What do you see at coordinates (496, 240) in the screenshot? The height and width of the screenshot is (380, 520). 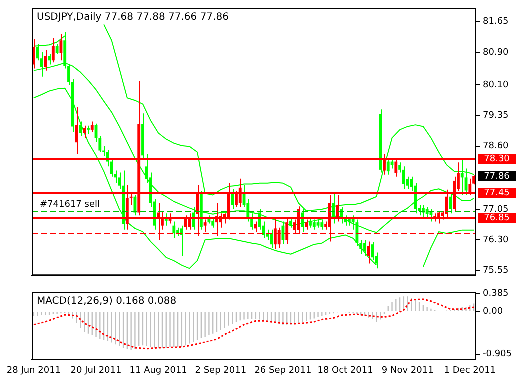 I see `y-tick-label: 76.30` at bounding box center [496, 240].